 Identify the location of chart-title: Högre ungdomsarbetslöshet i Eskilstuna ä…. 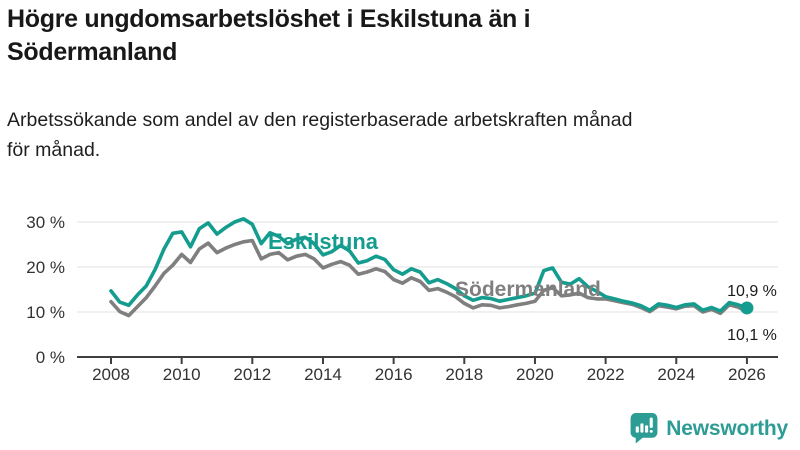
(367, 35).